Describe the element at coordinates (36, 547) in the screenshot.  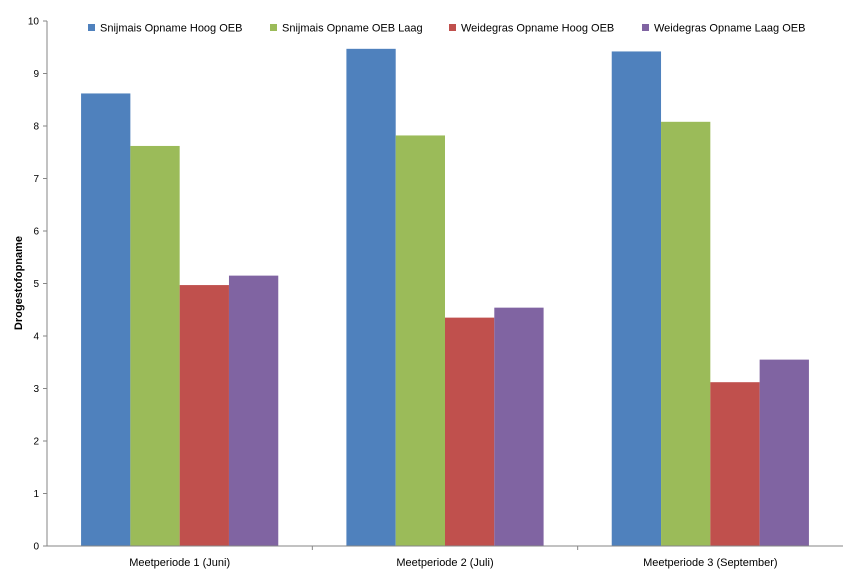
I see `y-tick-label: 0` at that location.